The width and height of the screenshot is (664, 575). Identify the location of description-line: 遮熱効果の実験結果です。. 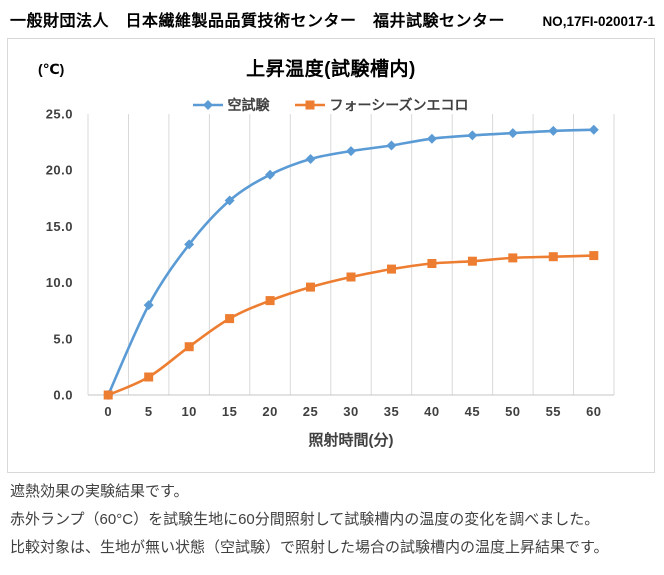
(99, 491).